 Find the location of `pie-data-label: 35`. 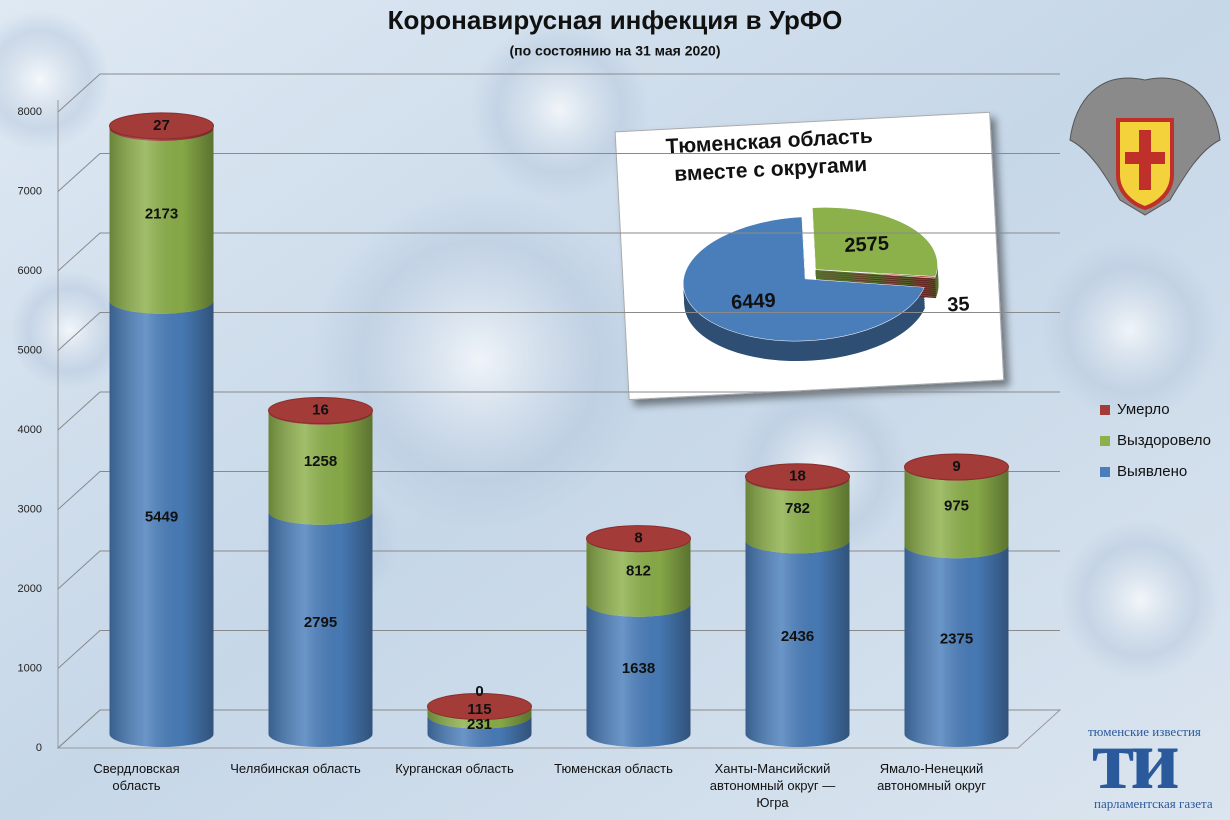

pie-data-label: 35 is located at coordinates (958, 304).